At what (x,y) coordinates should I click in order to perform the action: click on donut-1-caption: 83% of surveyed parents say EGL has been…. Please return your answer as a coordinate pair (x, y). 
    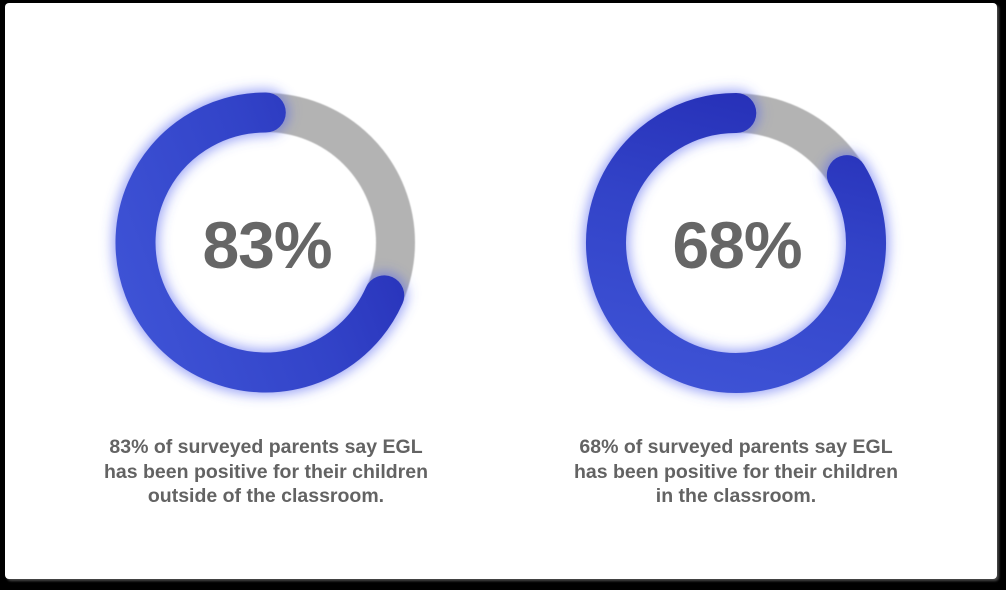
    Looking at the image, I should click on (266, 472).